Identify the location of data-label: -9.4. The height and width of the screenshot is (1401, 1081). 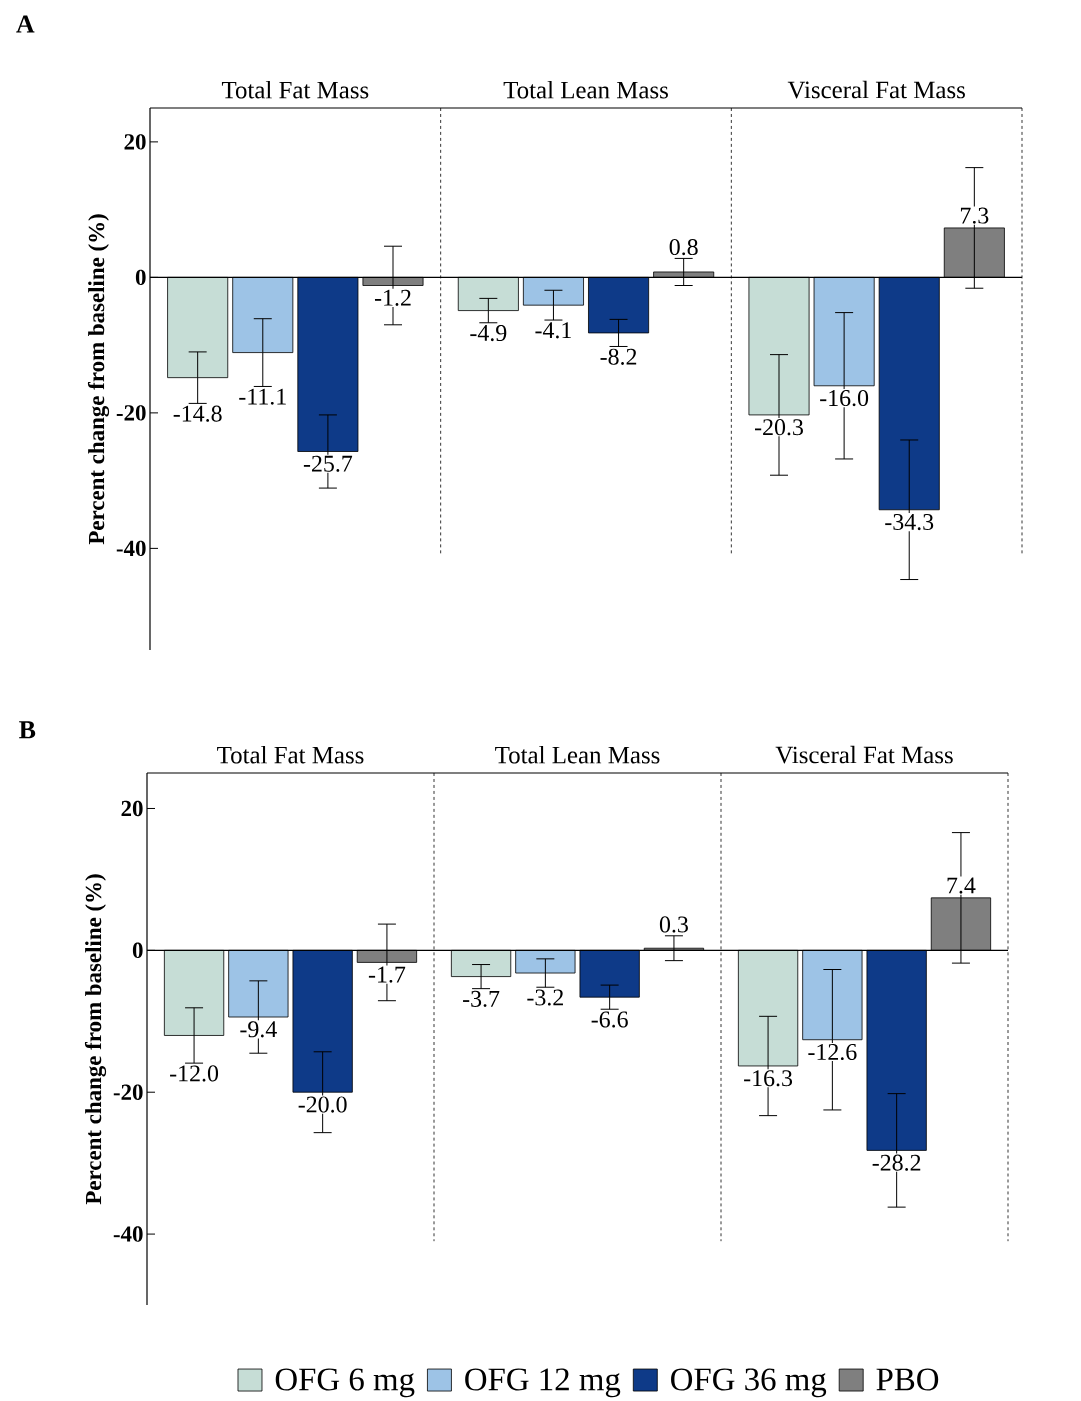
(258, 1029).